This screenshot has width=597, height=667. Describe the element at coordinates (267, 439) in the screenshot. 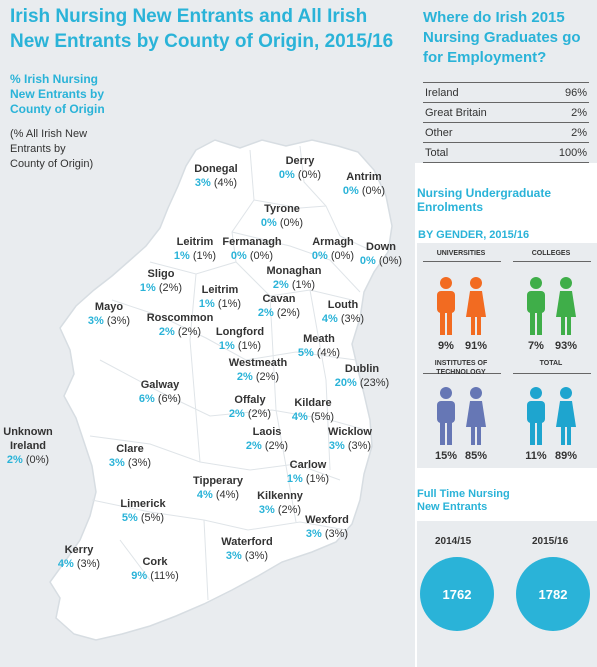

I see `county-label-laois: Laois 2% (2%)` at that location.